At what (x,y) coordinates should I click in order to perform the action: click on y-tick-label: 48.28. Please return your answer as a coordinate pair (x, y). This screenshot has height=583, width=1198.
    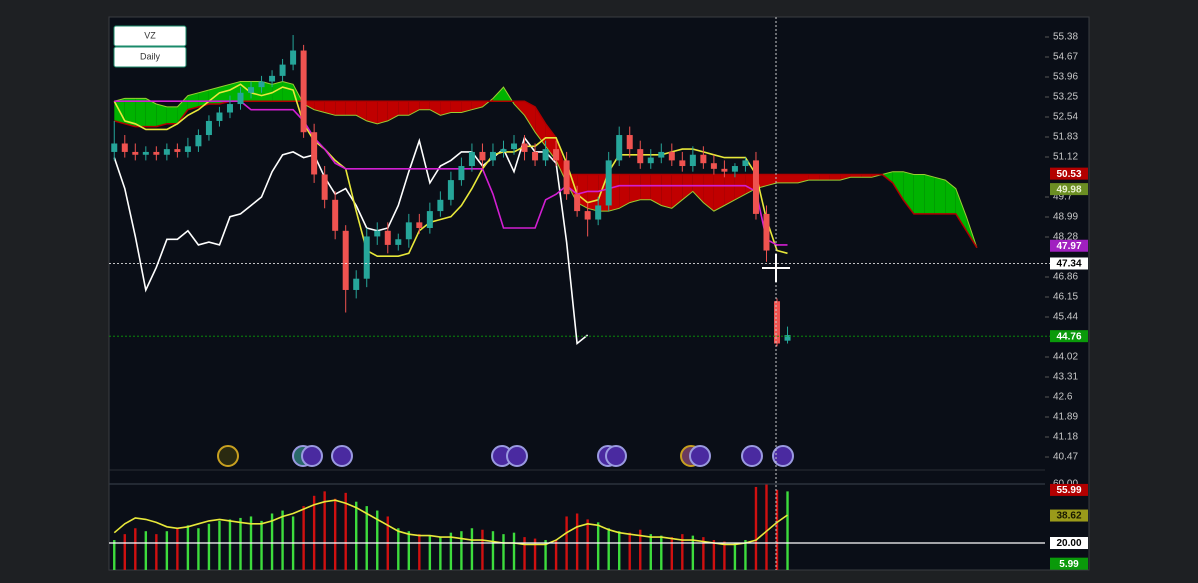
    Looking at the image, I should click on (1065, 237).